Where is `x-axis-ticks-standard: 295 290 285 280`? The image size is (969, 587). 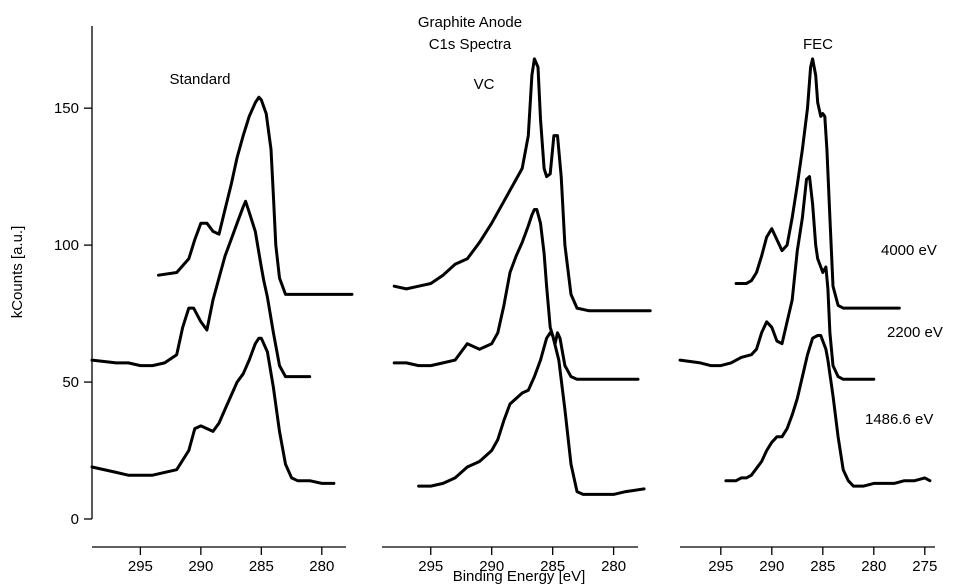
x-axis-ticks-standard: 295 290 285 280 is located at coordinates (231, 561).